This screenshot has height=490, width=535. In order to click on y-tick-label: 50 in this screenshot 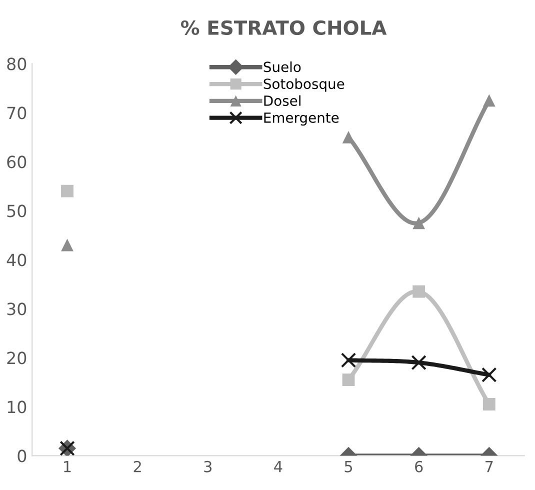, I will do `click(16, 211)`.